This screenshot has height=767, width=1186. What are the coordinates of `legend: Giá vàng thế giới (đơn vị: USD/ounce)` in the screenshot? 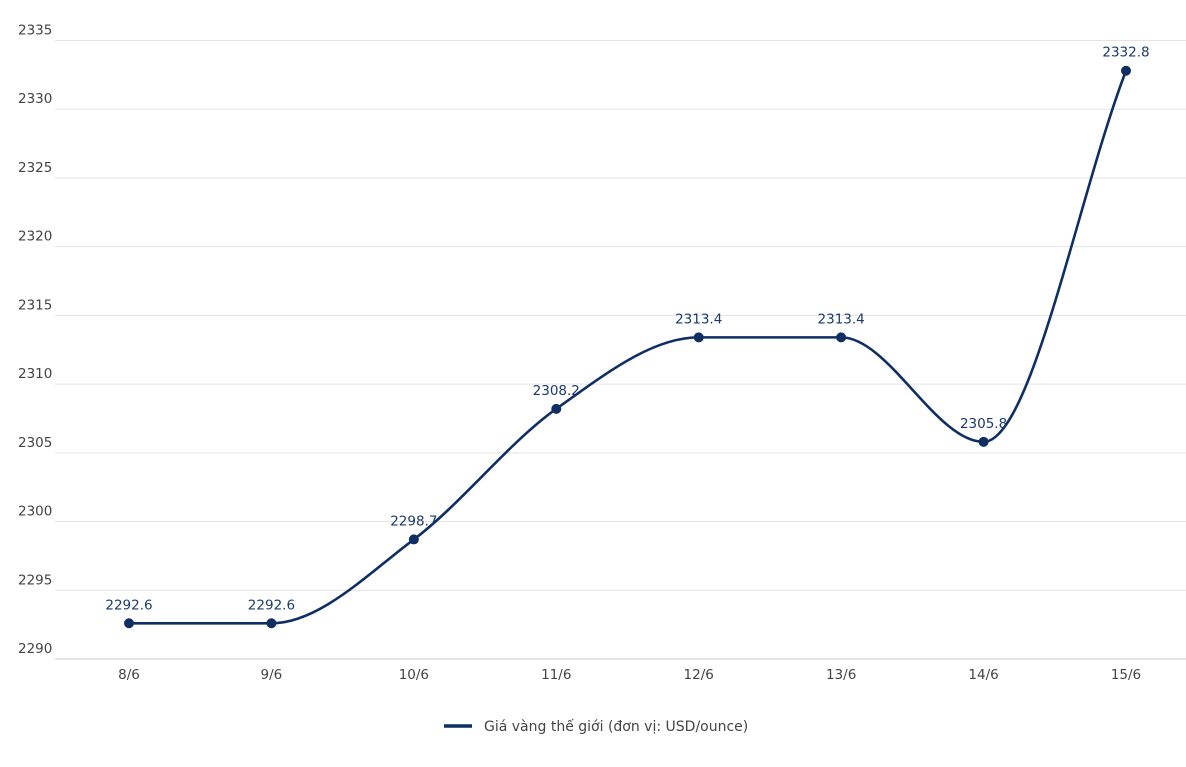 It's located at (596, 726).